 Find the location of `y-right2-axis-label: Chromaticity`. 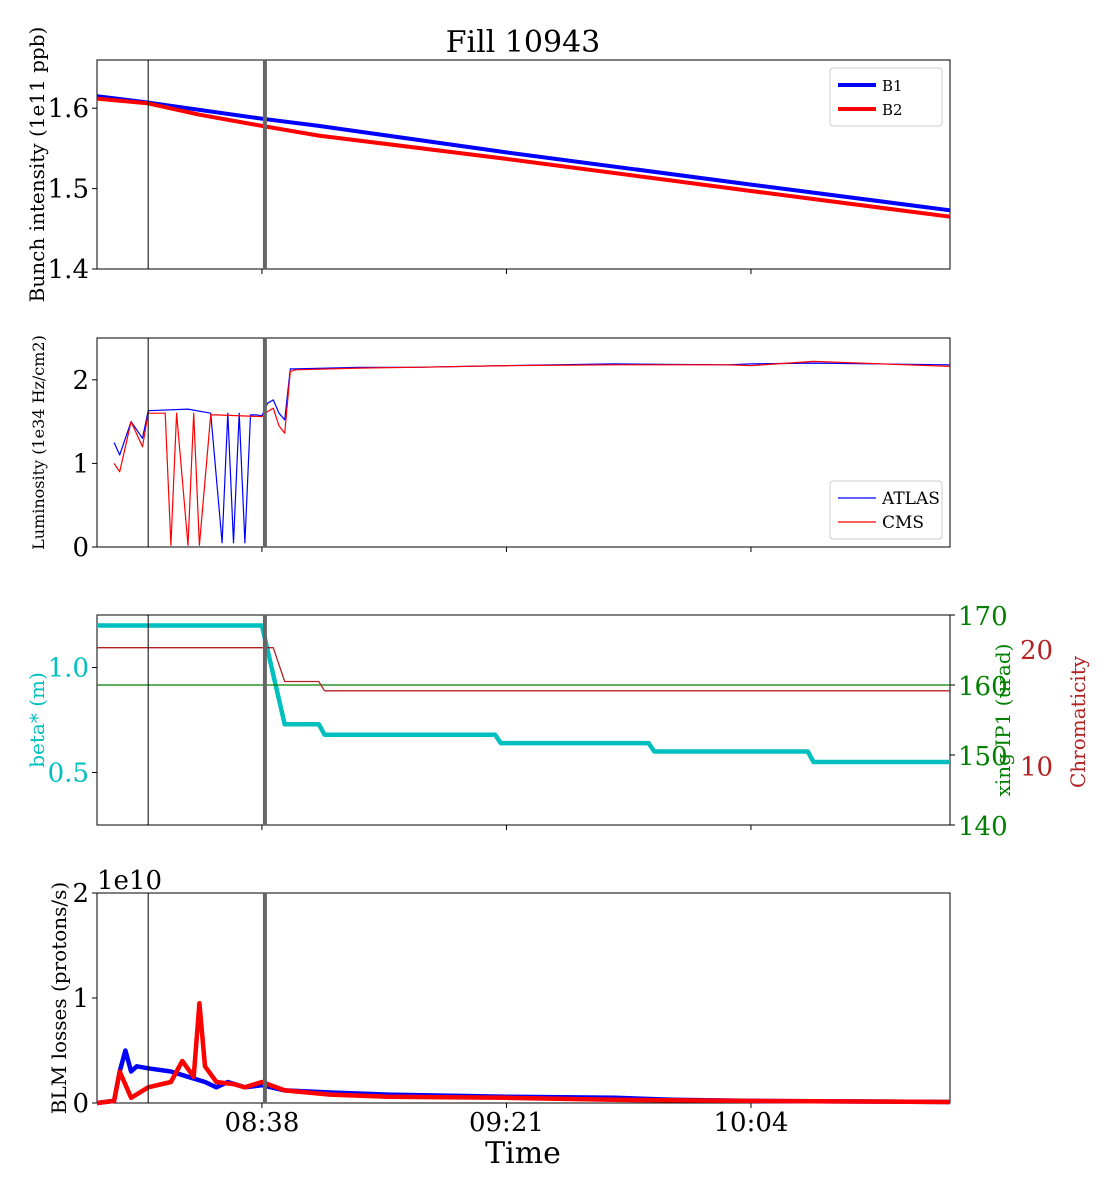

y-right2-axis-label: Chromaticity is located at coordinates (1078, 721).